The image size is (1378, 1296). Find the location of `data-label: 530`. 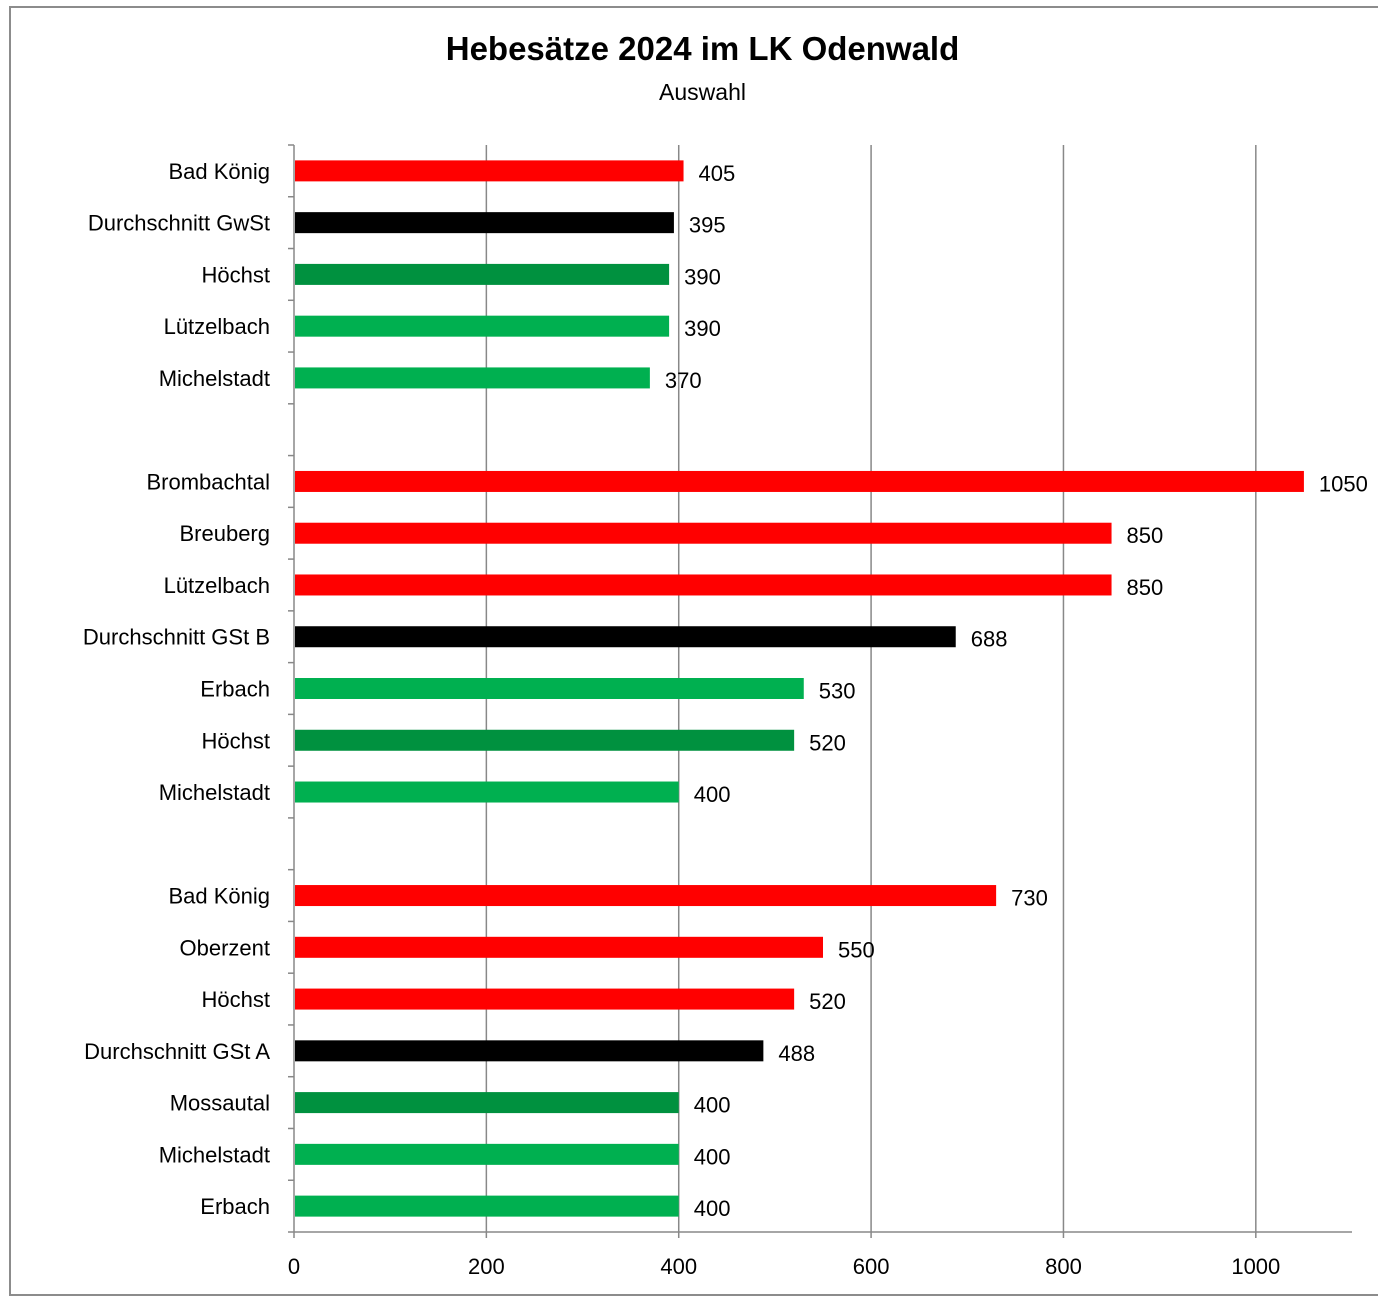

data-label: 530 is located at coordinates (837, 691).